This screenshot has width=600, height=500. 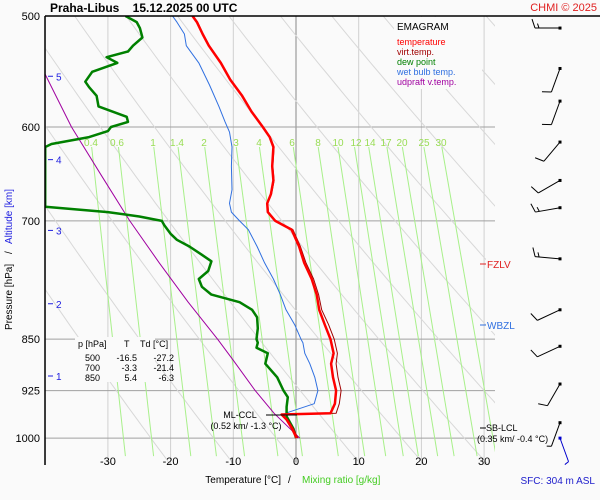 What do you see at coordinates (318, 143) in the screenshot?
I see `mixing-ratio-label: 8` at bounding box center [318, 143].